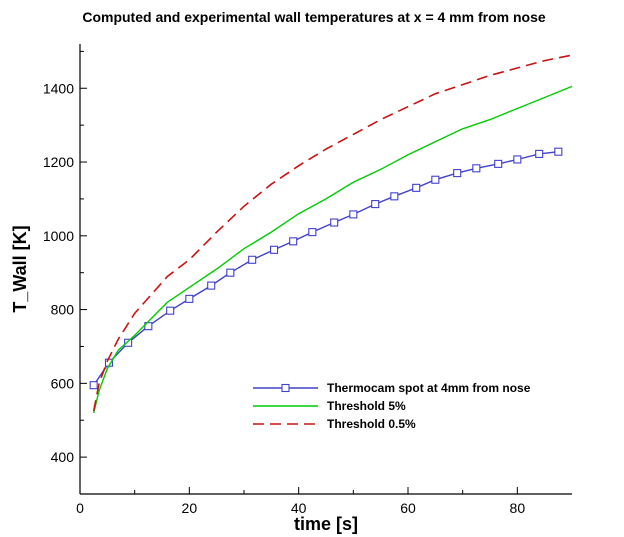  What do you see at coordinates (190, 508) in the screenshot?
I see `x-tick-label: 20` at bounding box center [190, 508].